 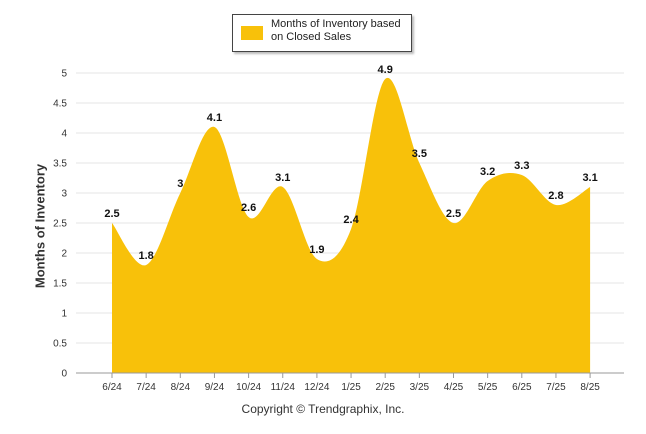 I want to click on y-tick-label: 3.5, so click(x=60, y=164).